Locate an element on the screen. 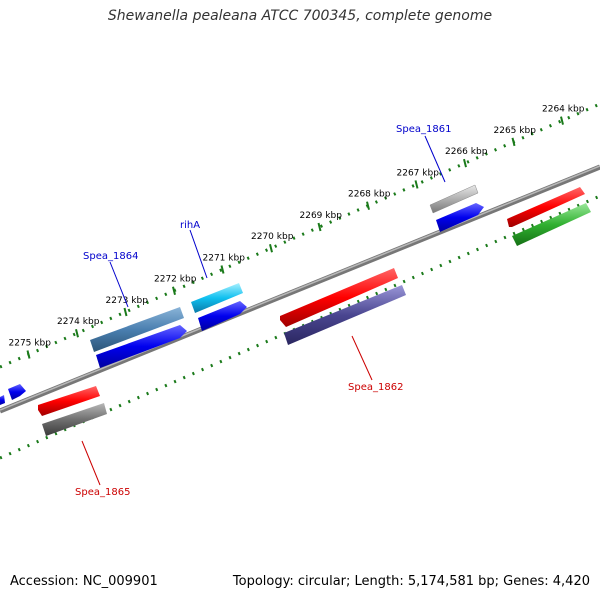 The width and height of the screenshot is (600, 600). label-spea1862: Spea_1862 is located at coordinates (375, 387).